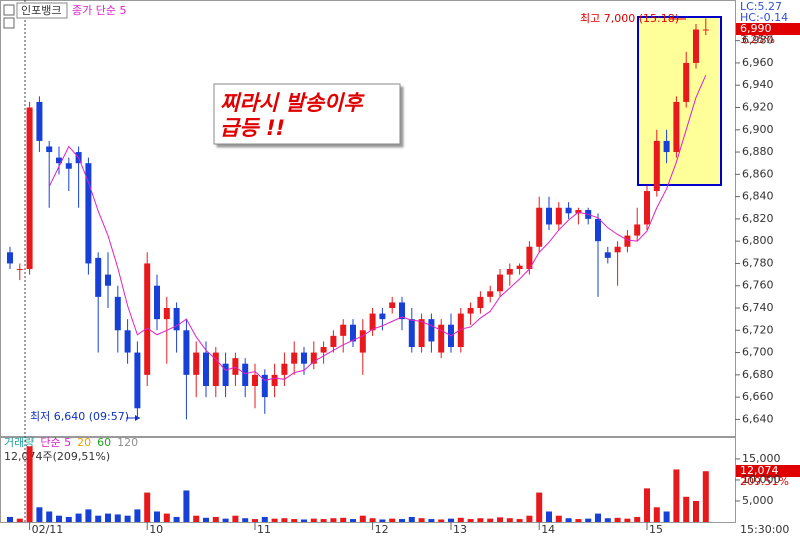  What do you see at coordinates (758, 329) in the screenshot?
I see `y-tick-label: 6,720` at bounding box center [758, 329].